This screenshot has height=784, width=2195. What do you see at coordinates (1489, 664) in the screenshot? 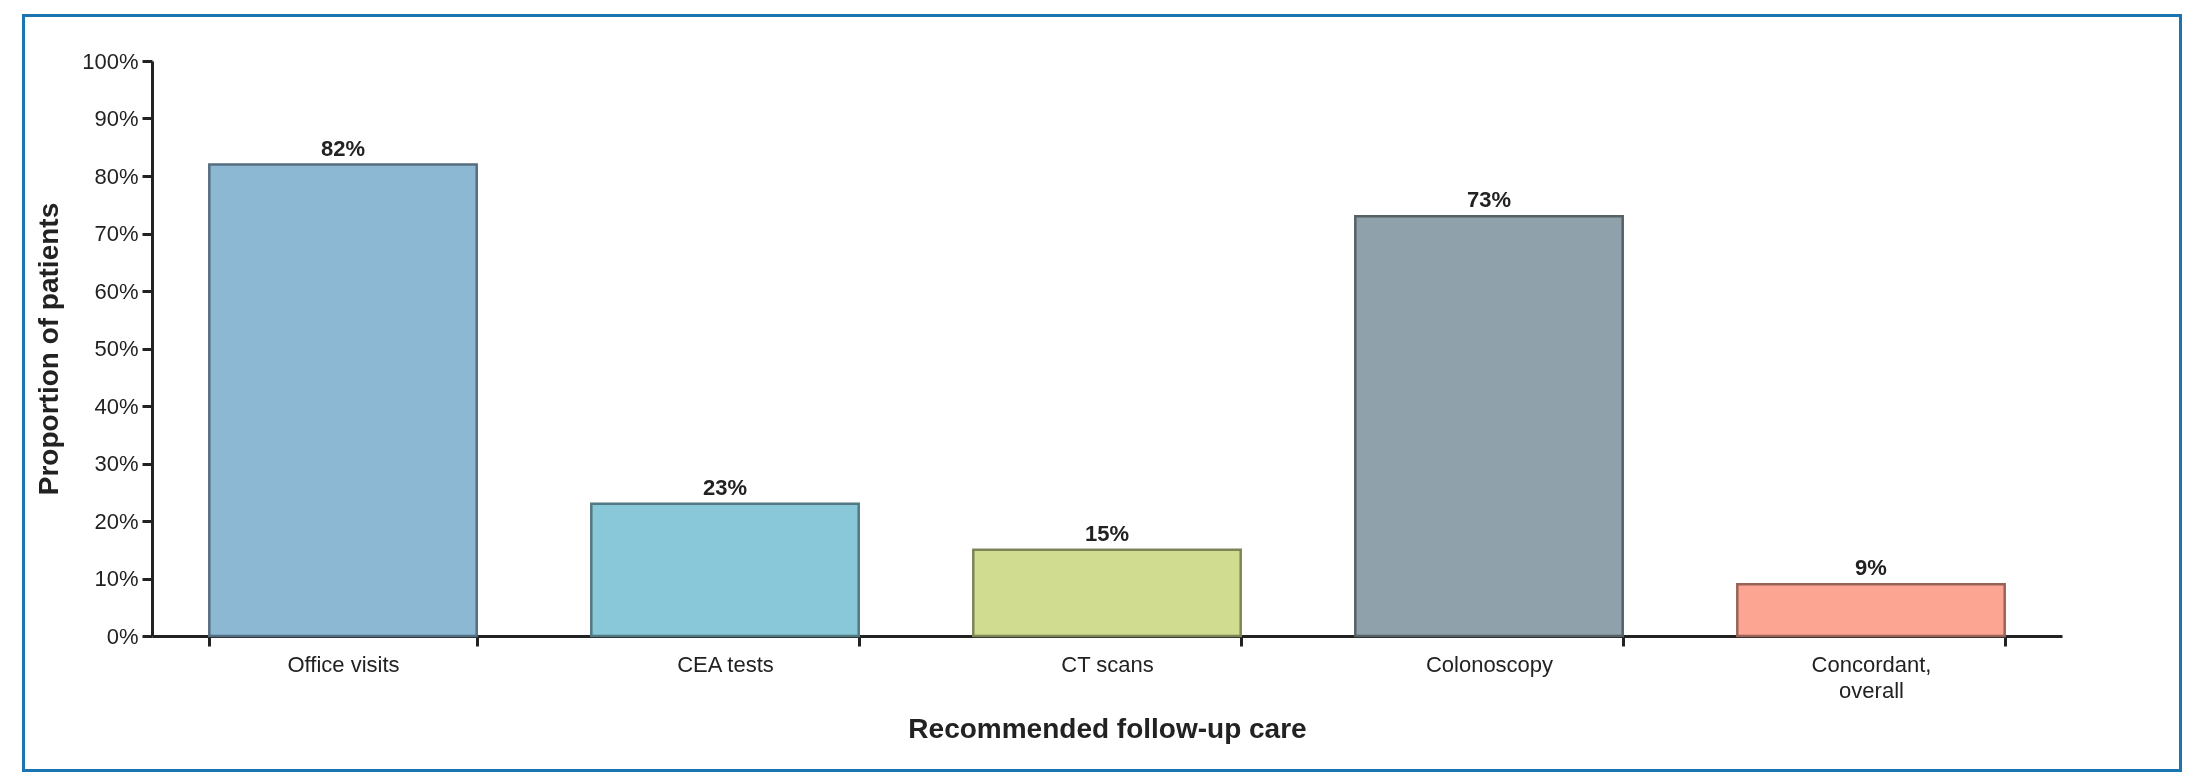
I see `x-tick-label: Colonoscopy` at bounding box center [1489, 664].